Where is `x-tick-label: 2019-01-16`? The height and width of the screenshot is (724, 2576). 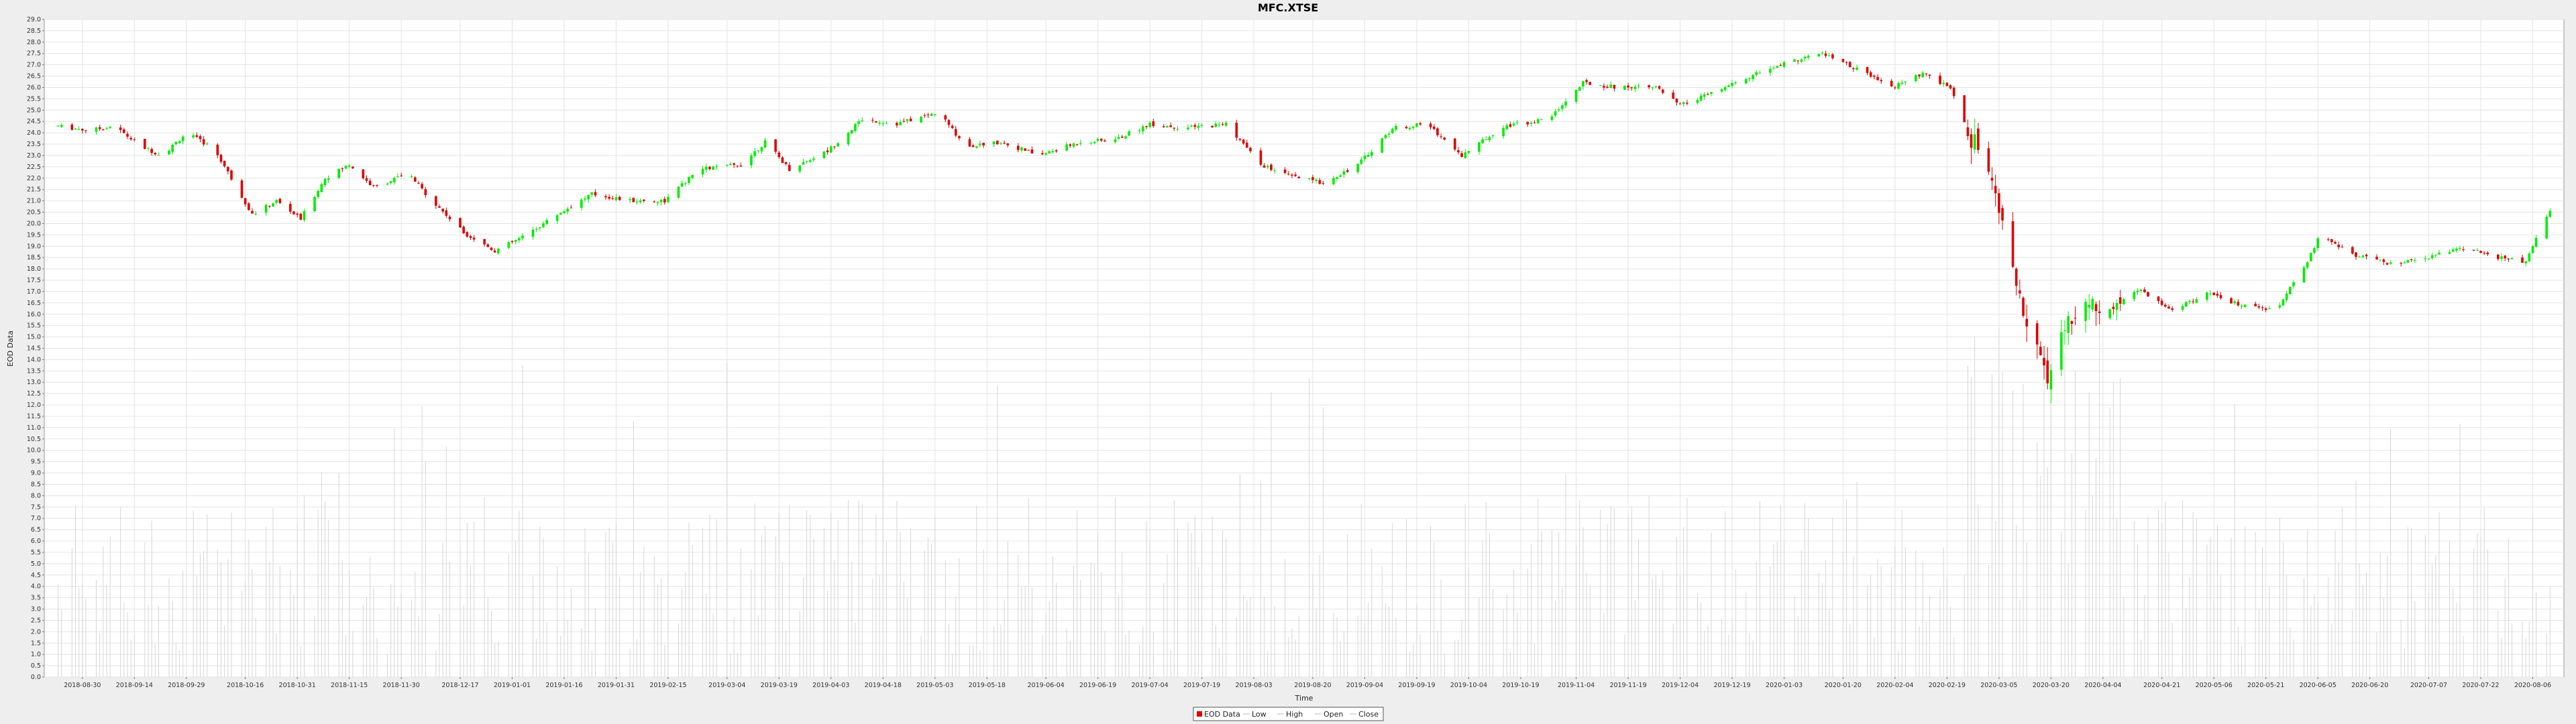 x-tick-label: 2019-01-16 is located at coordinates (563, 685).